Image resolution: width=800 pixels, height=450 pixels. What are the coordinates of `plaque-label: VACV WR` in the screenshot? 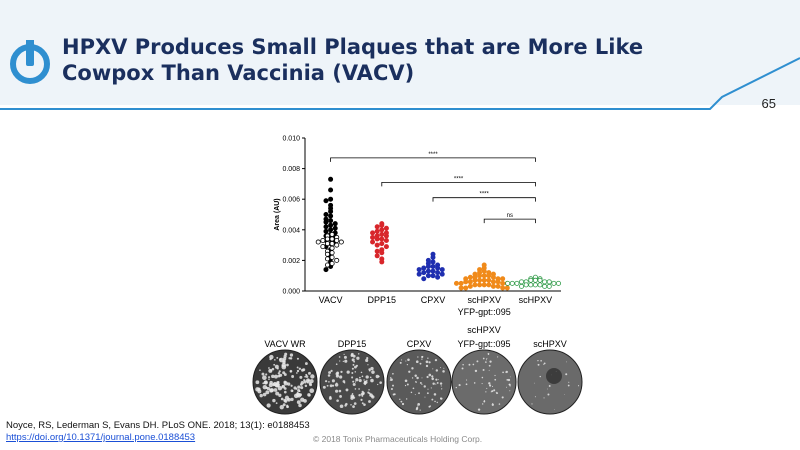 It's located at (285, 344).